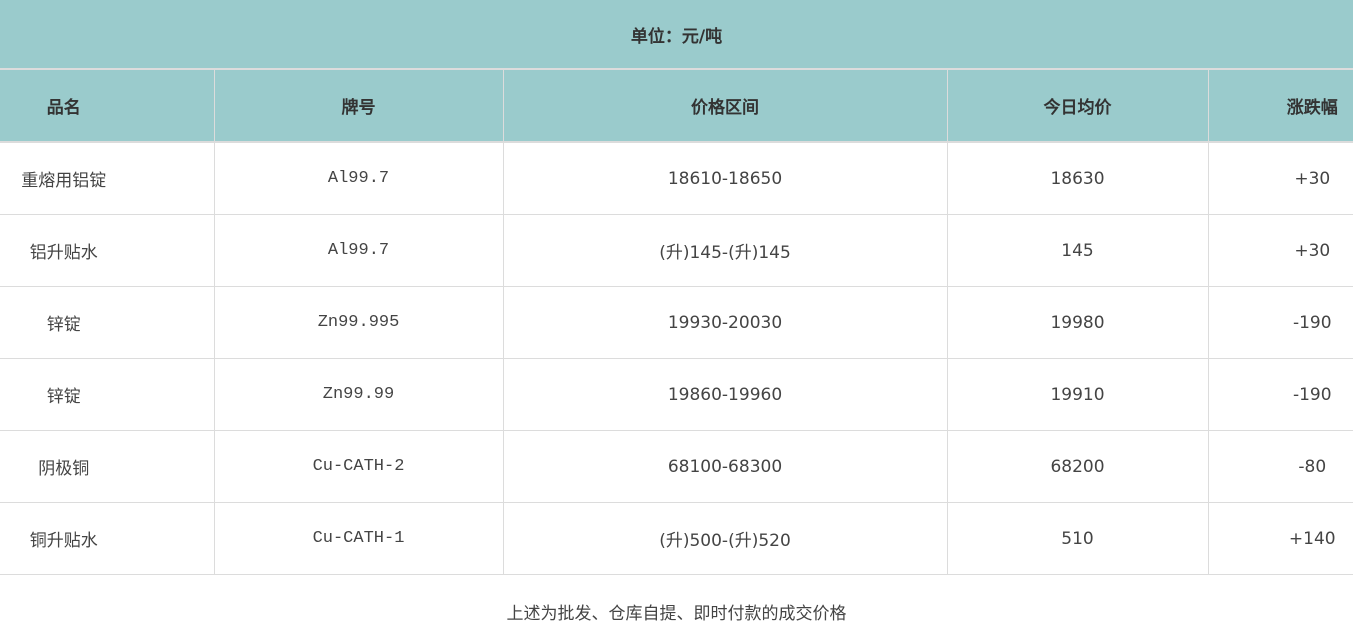  What do you see at coordinates (358, 105) in the screenshot?
I see `header-brand: 牌号` at bounding box center [358, 105].